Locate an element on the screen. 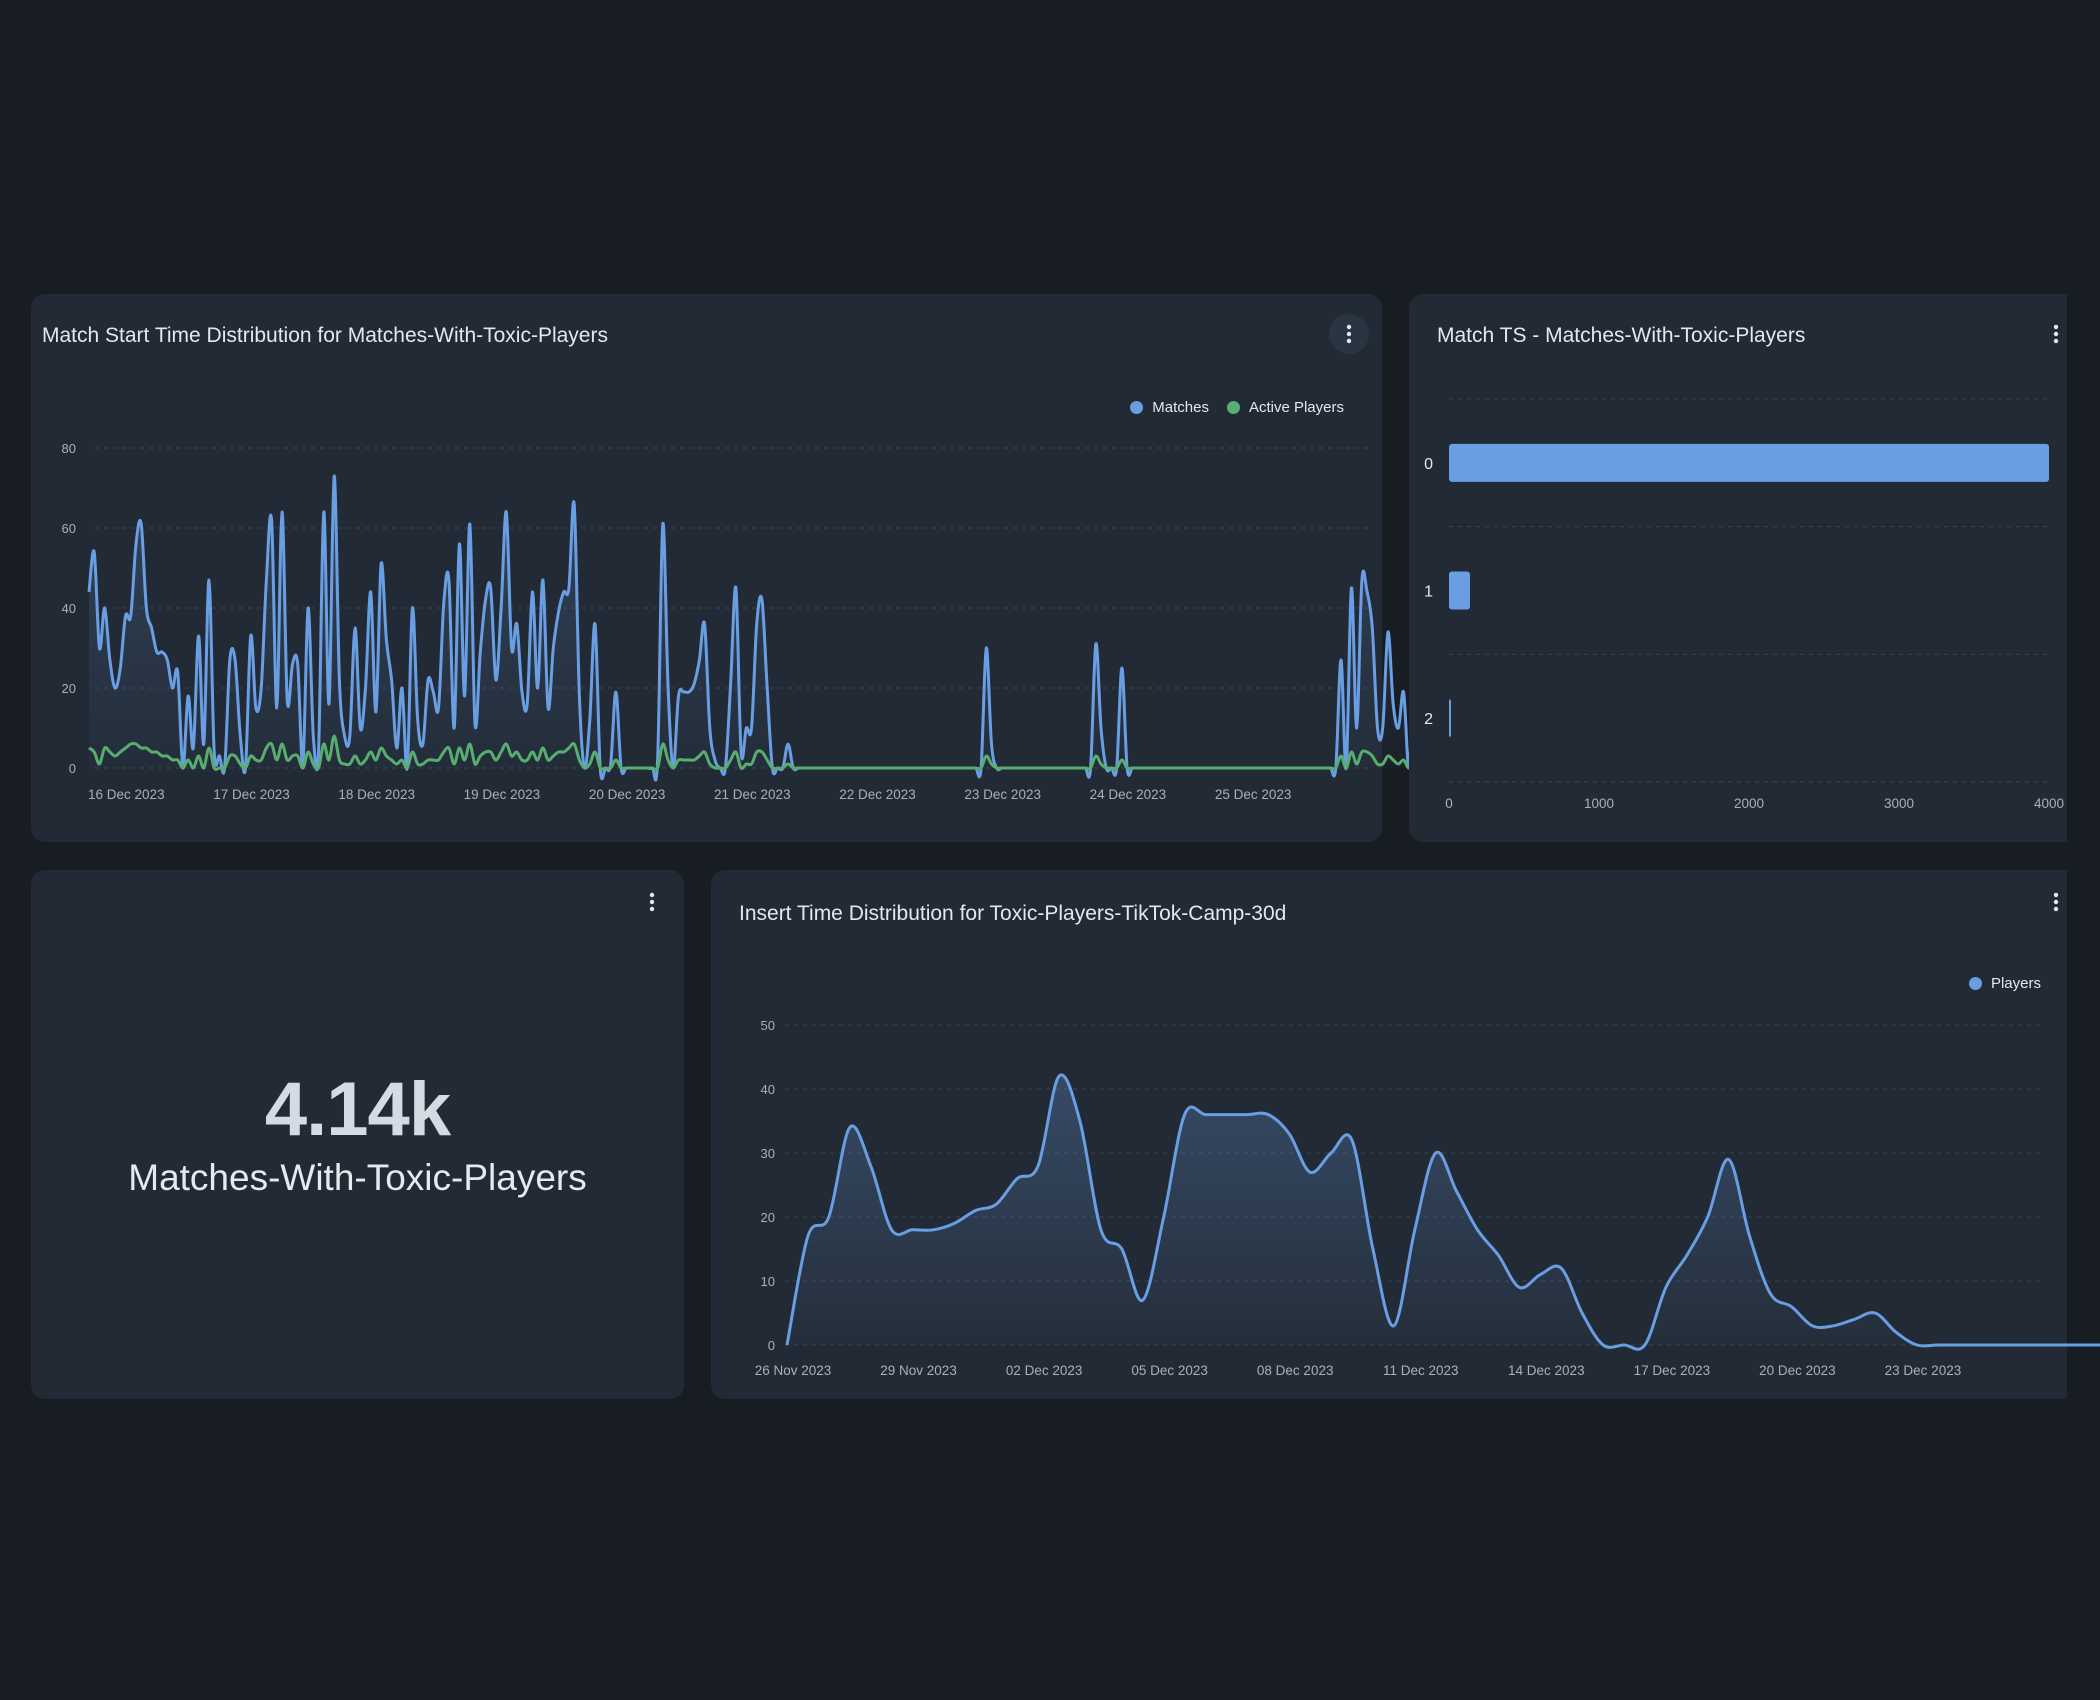 This screenshot has height=1700, width=2100. x-tick-label: 05 Dec 2023 is located at coordinates (1169, 1370).